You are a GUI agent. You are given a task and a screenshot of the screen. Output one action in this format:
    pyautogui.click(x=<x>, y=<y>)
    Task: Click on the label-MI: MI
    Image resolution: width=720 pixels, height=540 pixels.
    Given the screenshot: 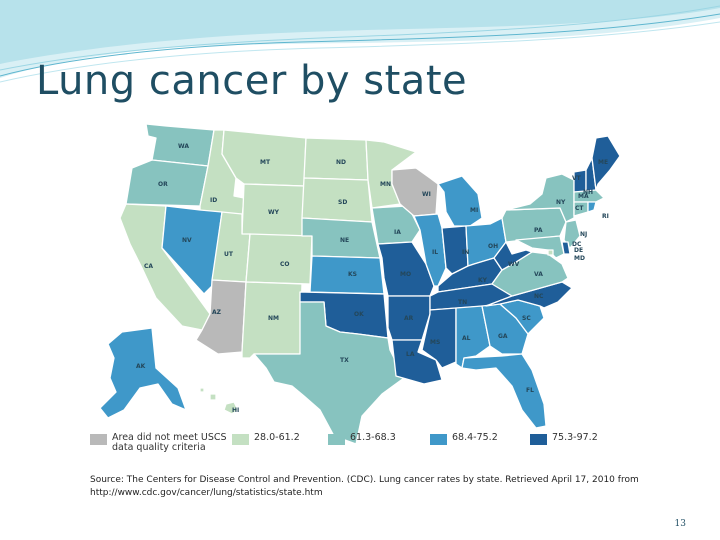 What is the action you would take?
    pyautogui.click(x=474, y=210)
    